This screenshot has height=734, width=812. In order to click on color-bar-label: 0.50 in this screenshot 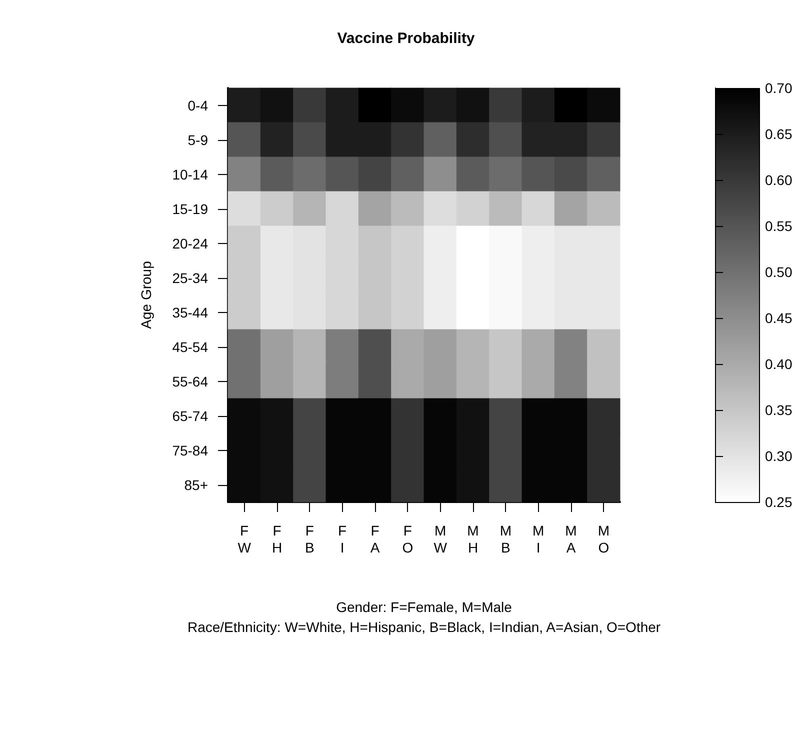, I will do `click(778, 272)`.